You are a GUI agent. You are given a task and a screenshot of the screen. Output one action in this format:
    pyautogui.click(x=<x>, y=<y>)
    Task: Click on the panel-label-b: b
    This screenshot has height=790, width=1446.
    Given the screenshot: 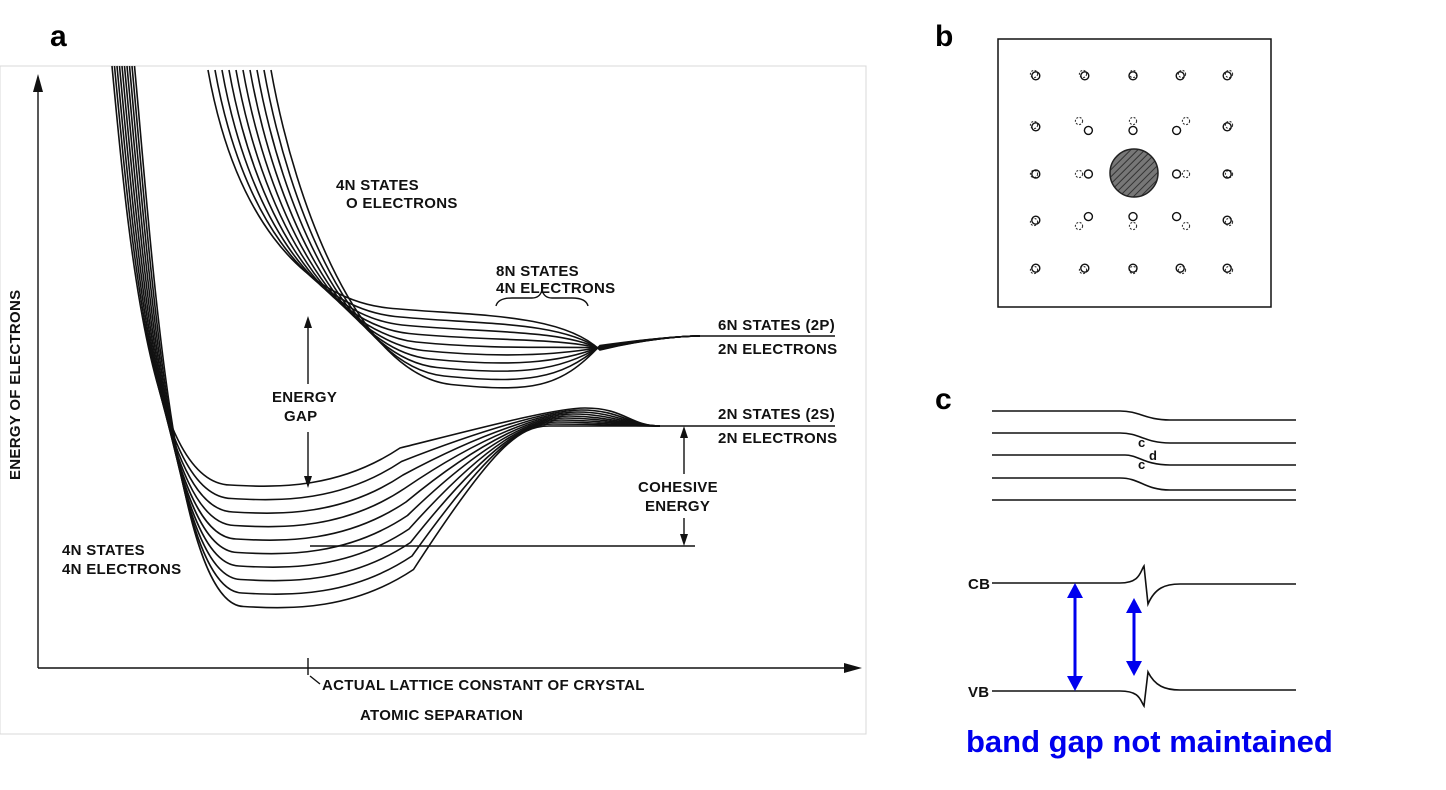 What is the action you would take?
    pyautogui.click(x=944, y=36)
    